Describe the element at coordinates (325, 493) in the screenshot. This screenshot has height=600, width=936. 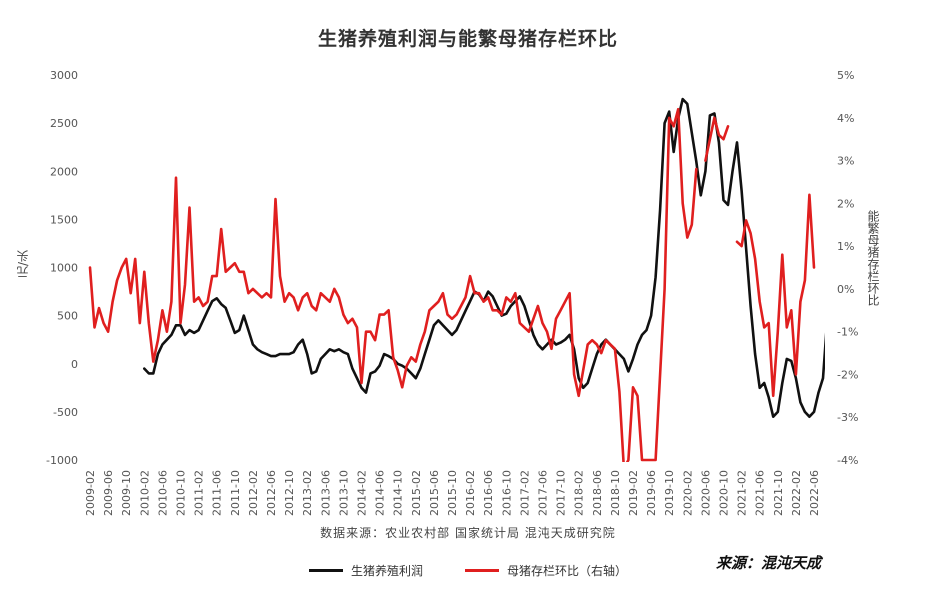
I see `x-tick-label: 2013-06` at that location.